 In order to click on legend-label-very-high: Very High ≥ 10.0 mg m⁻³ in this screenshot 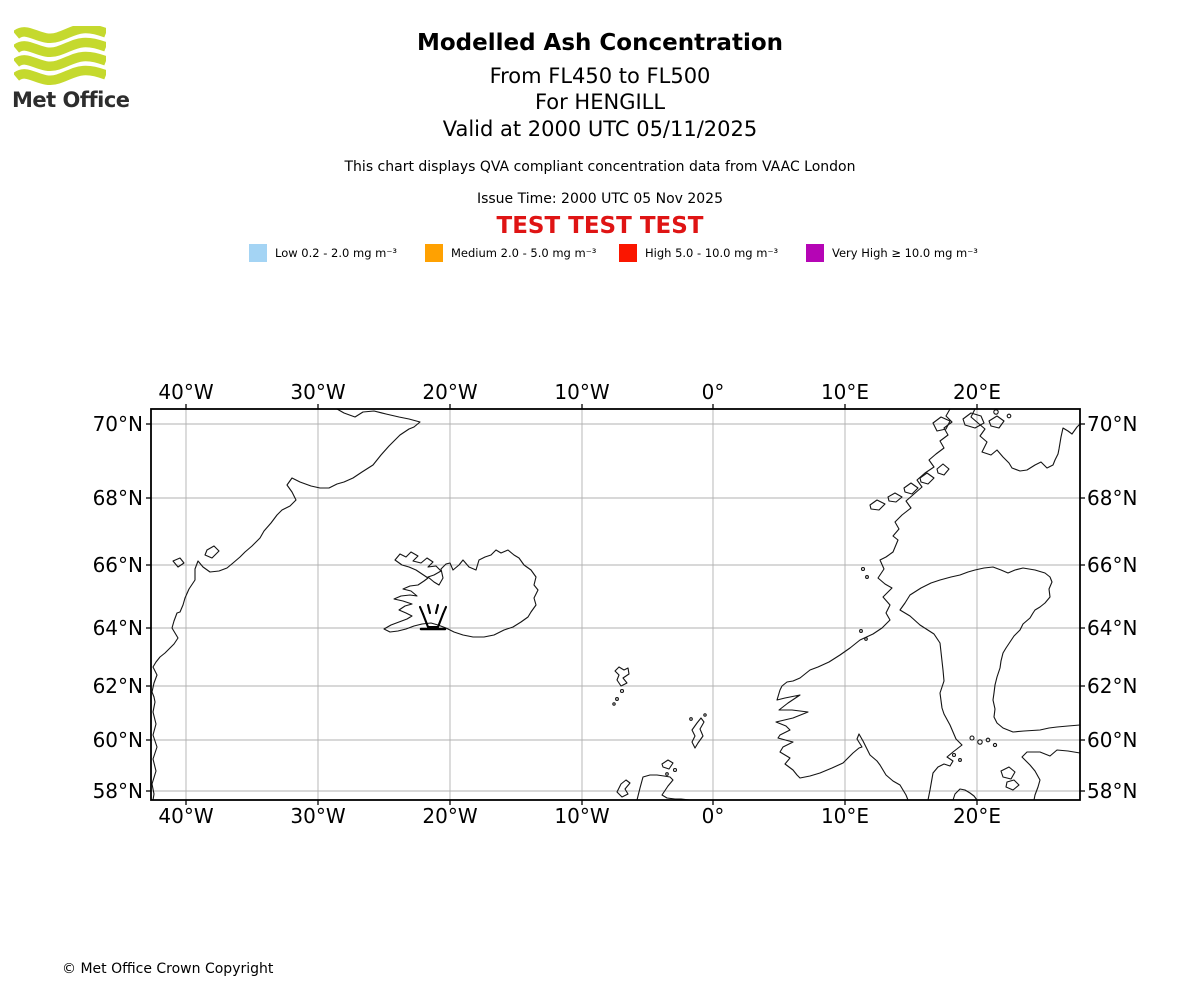, I will do `click(905, 253)`.